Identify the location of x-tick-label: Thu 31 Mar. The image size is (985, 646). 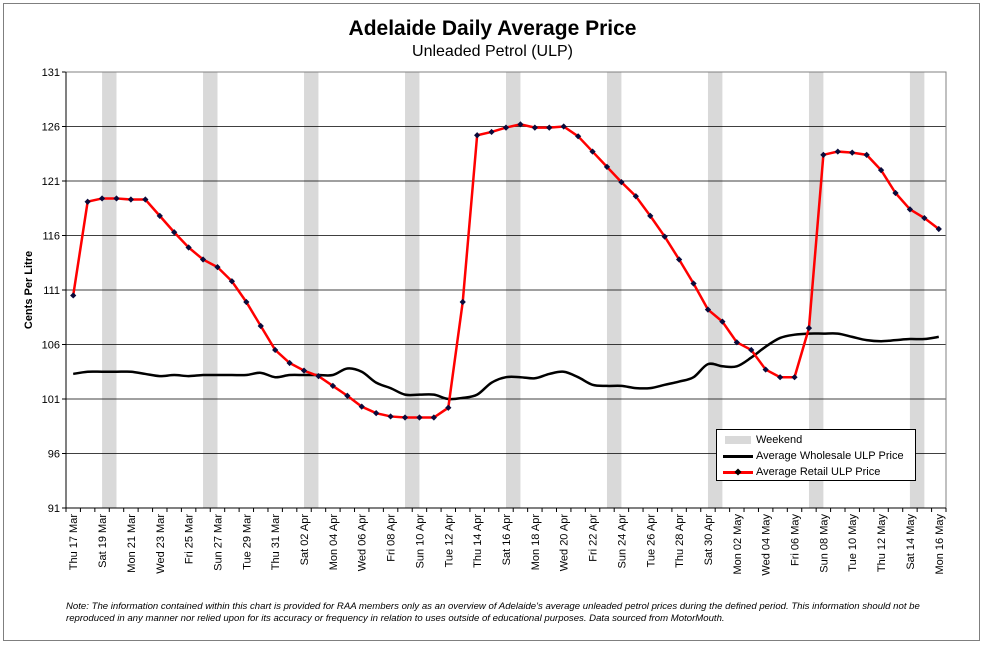
(276, 542).